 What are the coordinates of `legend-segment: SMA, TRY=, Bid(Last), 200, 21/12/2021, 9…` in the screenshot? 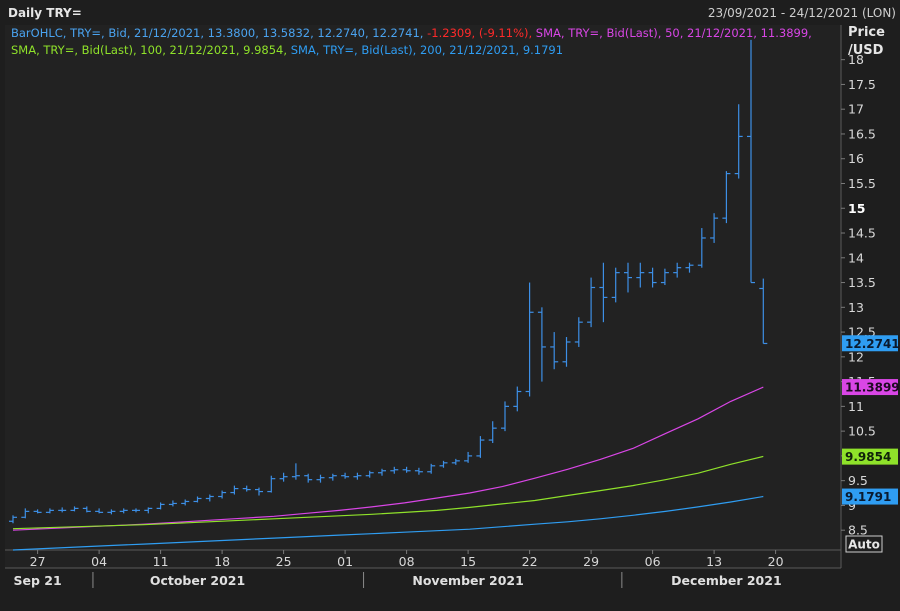 It's located at (427, 50).